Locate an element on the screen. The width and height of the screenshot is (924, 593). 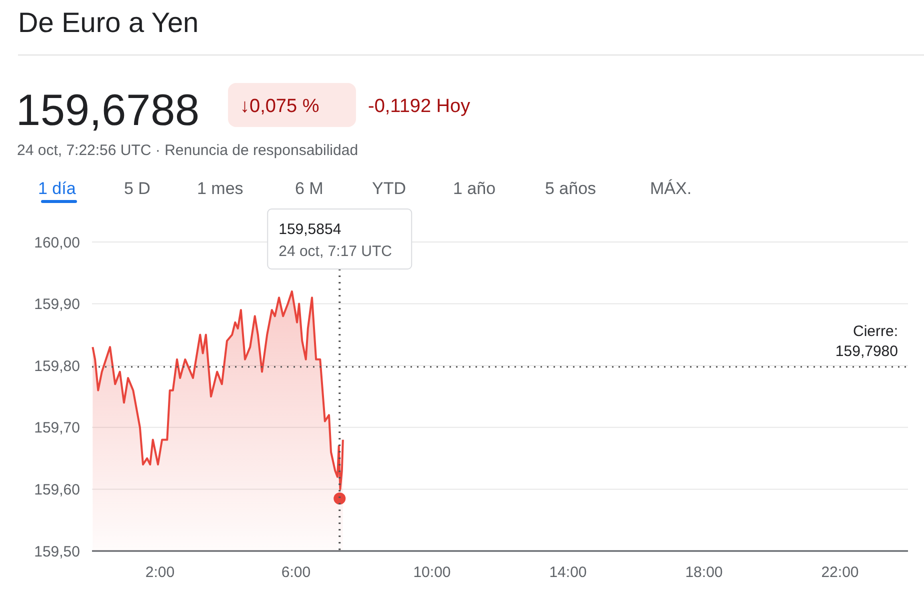
annotation: 159,5854 24 oct, 7:17 UTC is located at coordinates (335, 240).